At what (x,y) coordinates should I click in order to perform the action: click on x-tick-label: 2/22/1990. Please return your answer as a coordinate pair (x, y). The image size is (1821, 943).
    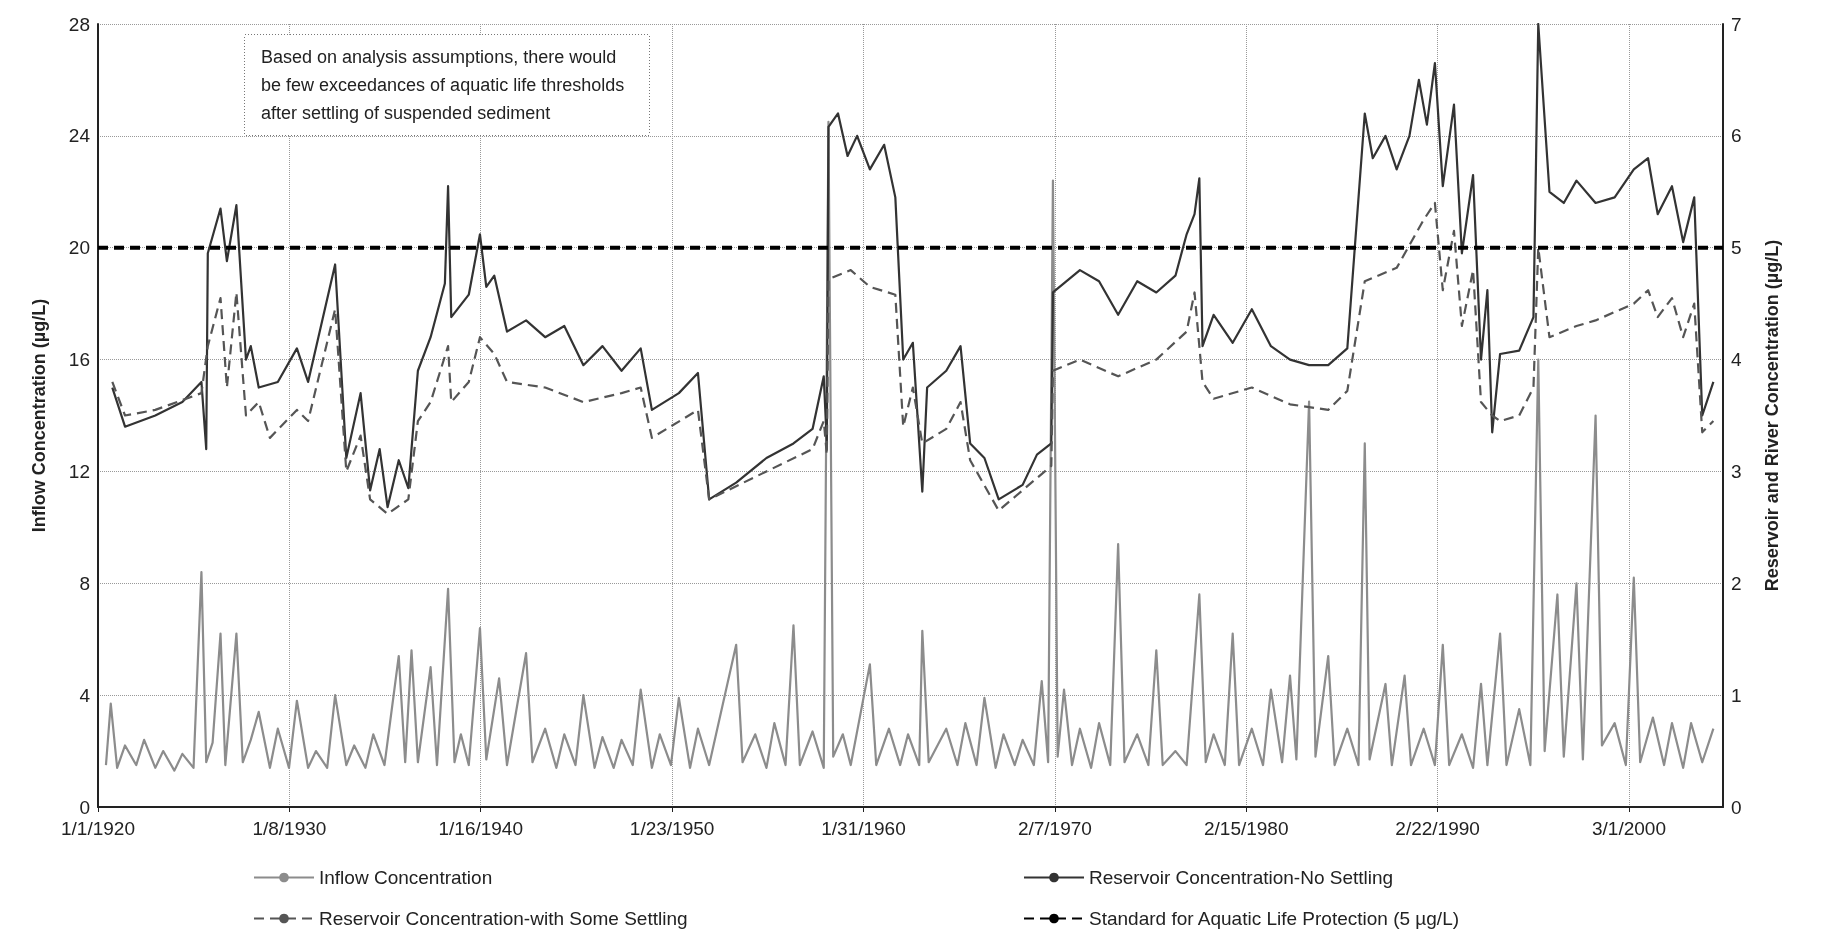
    Looking at the image, I should click on (1437, 828).